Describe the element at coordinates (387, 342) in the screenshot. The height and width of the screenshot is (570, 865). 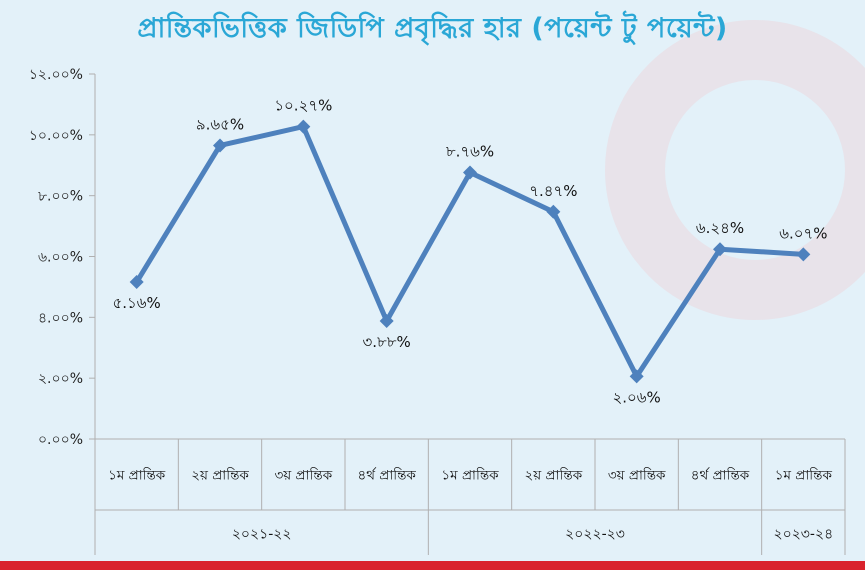
I see `data-label: ৩.৮৮%` at that location.